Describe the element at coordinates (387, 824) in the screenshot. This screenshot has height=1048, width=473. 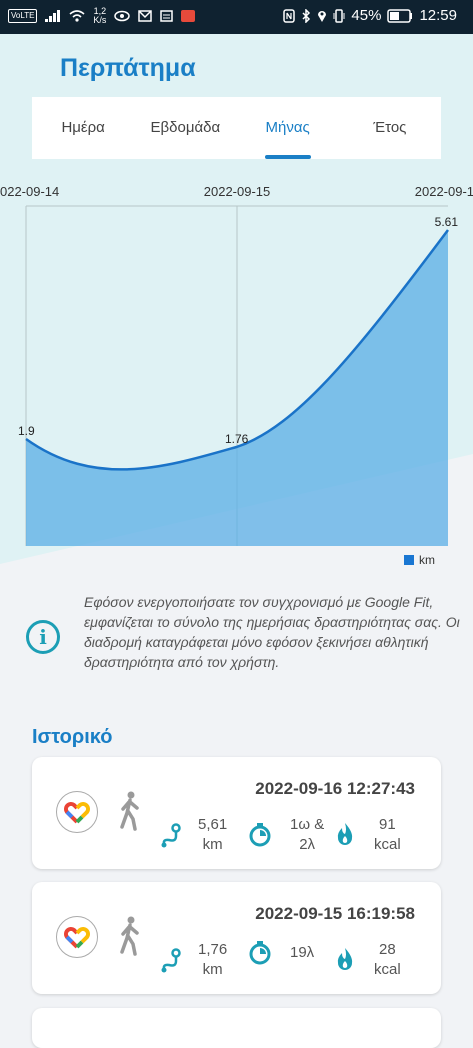
I see `kcal-value: 91` at that location.